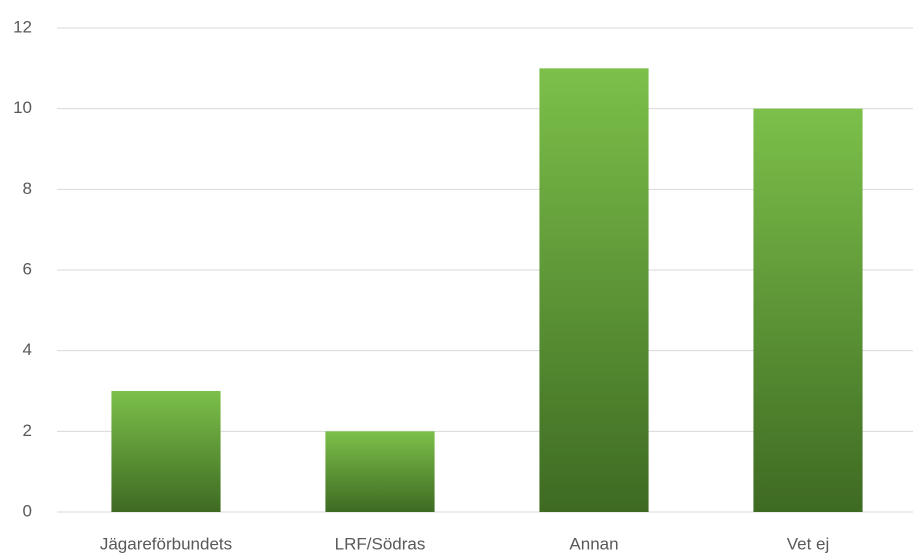 This screenshot has height=553, width=913. I want to click on y-tick-label: 6, so click(27, 268).